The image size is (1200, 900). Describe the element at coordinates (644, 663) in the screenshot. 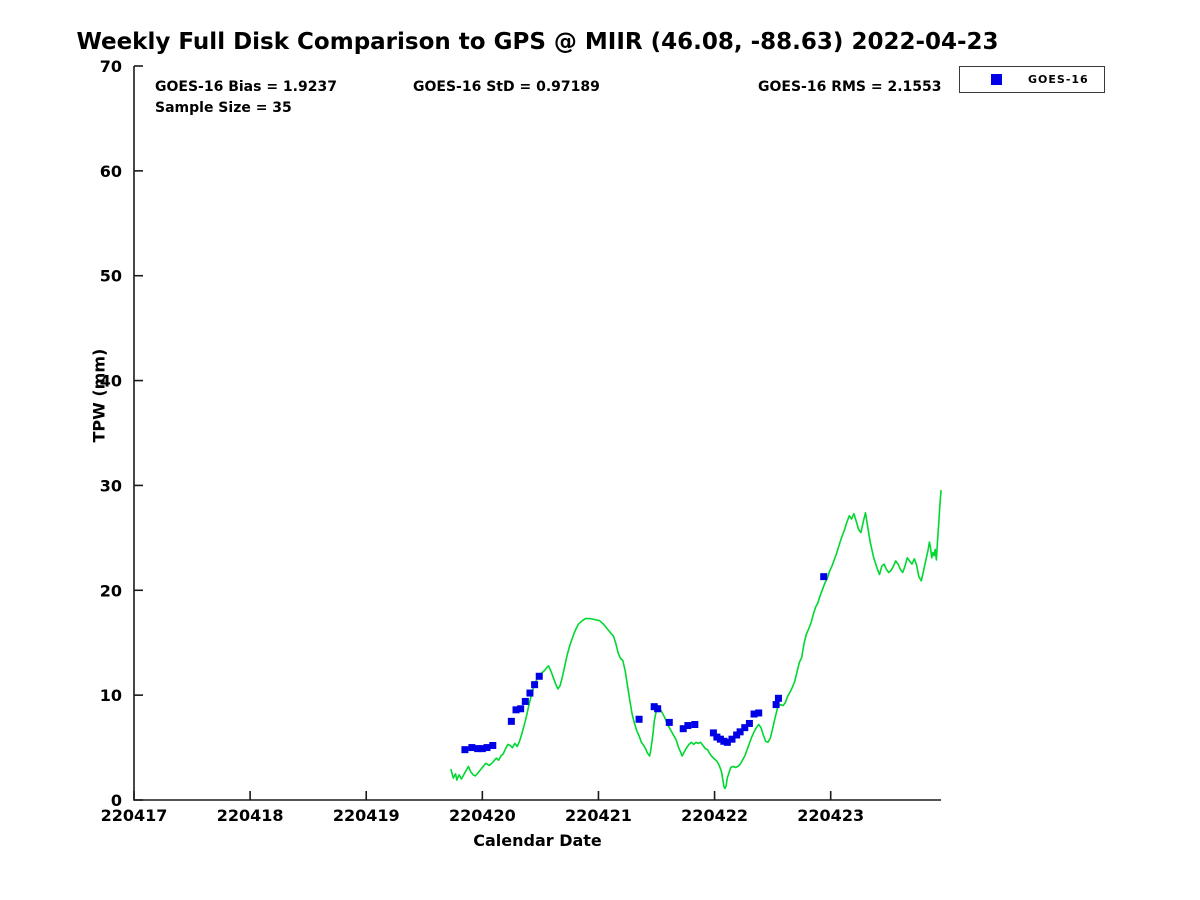

I see `goes16-markers` at that location.